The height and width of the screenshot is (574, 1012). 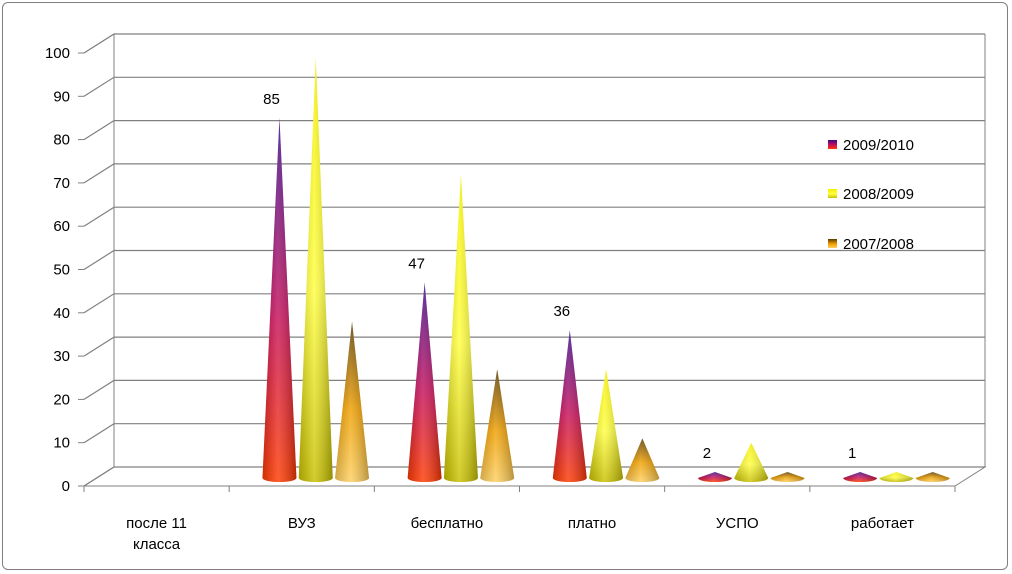 What do you see at coordinates (156, 534) in the screenshot?
I see `x-category-label: после 11 класса` at bounding box center [156, 534].